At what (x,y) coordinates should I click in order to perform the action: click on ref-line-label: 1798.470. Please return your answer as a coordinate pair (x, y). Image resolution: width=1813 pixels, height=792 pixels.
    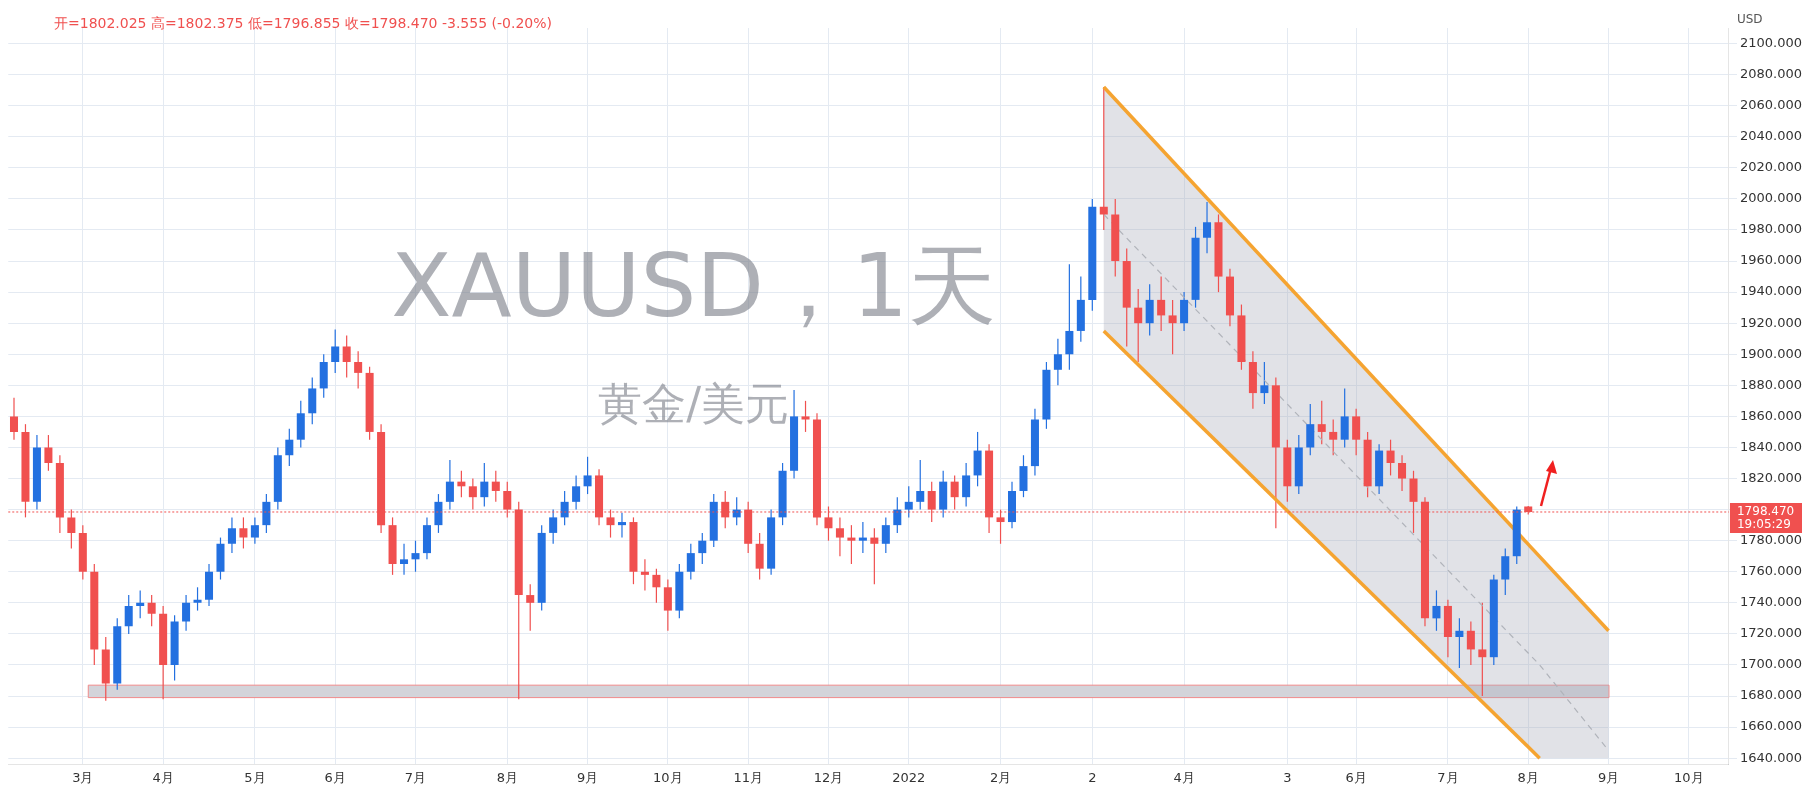
    Looking at the image, I should click on (1765, 511).